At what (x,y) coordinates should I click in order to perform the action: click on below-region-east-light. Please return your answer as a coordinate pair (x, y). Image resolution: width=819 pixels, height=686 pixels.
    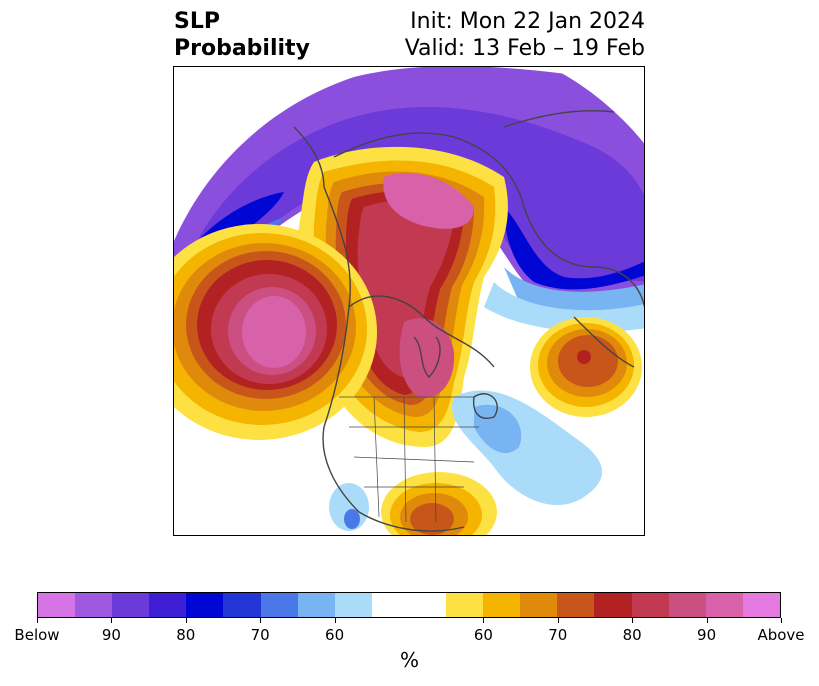
    Looking at the image, I should click on (574, 290).